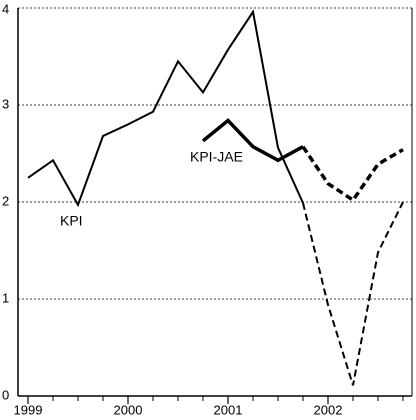  I want to click on x-tick-label: 2001, so click(228, 409).